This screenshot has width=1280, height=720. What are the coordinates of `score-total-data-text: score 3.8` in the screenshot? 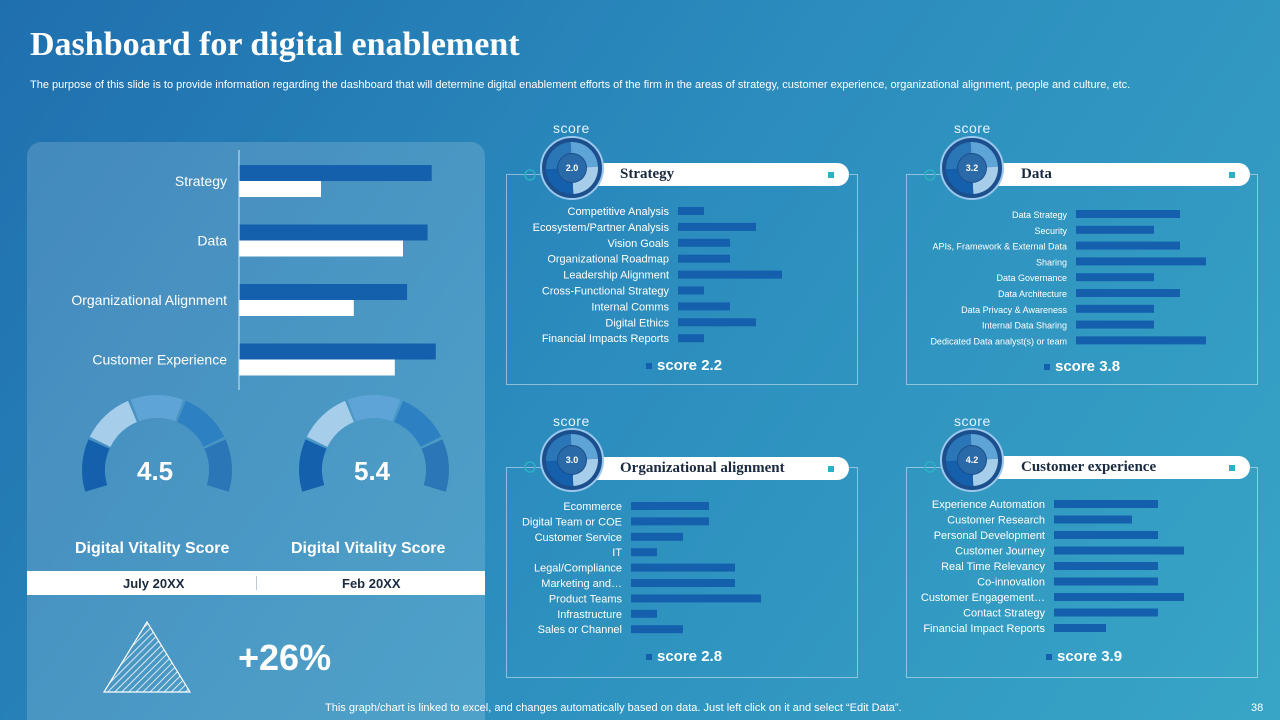 It's located at (1088, 366).